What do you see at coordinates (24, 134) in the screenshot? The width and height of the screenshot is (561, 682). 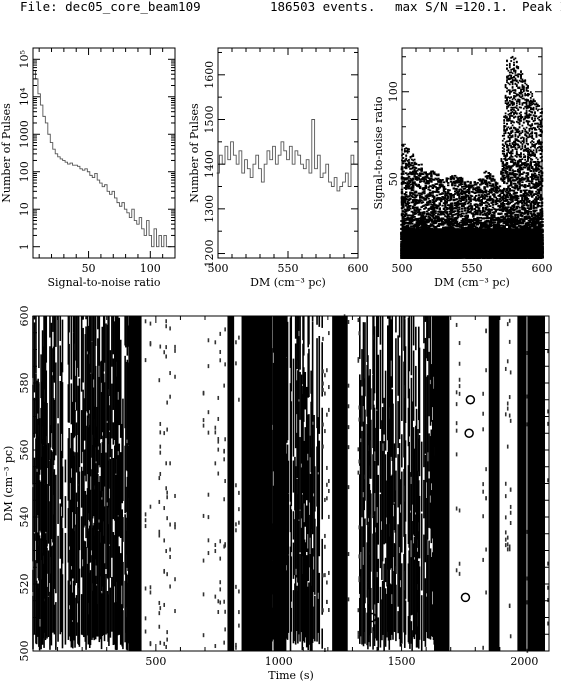 I see `y-tick-label: 1000` at bounding box center [24, 134].